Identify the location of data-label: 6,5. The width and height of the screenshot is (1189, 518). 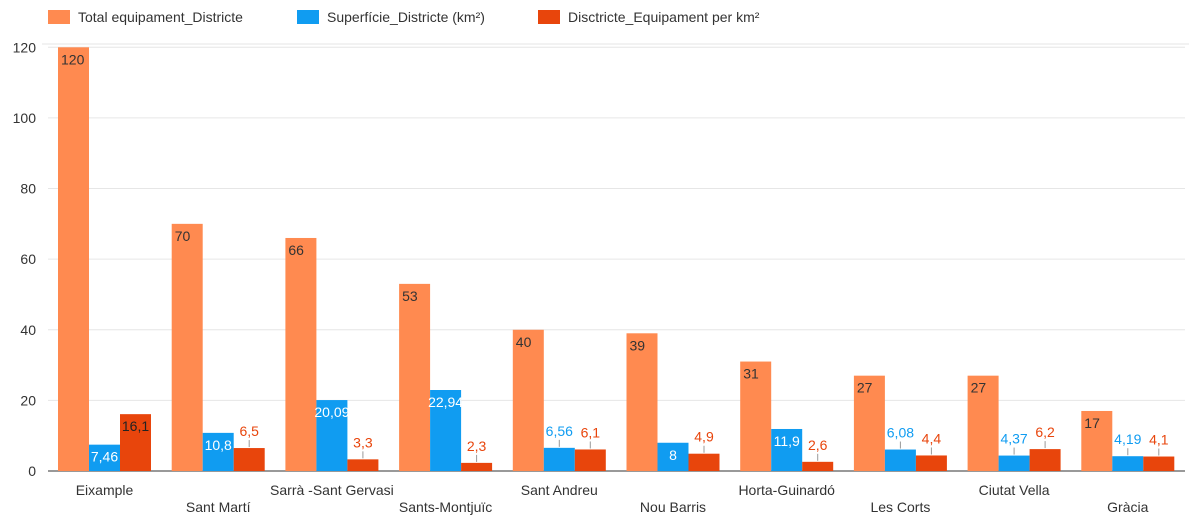
(249, 431).